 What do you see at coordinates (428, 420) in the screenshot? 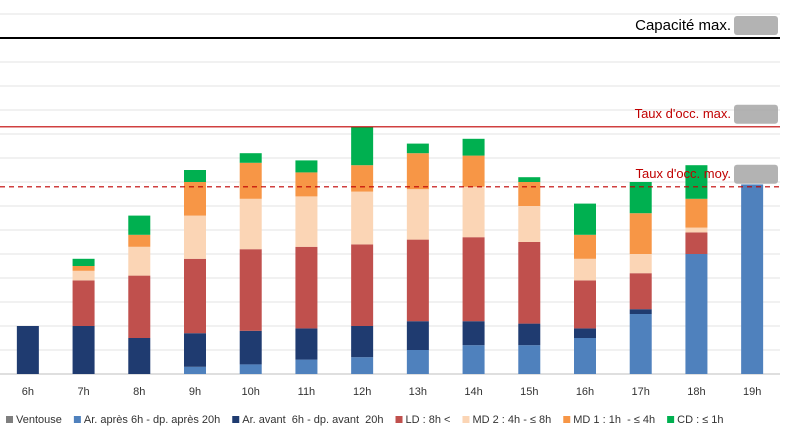
I see `legend-label: LD : 8h <` at bounding box center [428, 420].